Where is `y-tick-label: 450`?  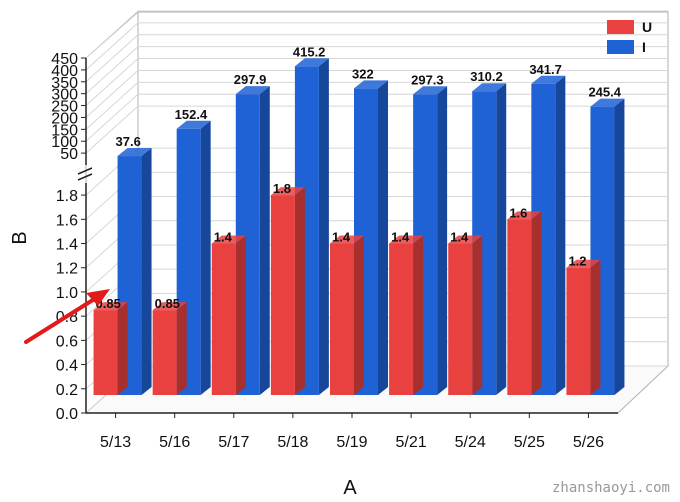
y-tick-label: 450 is located at coordinates (64, 59).